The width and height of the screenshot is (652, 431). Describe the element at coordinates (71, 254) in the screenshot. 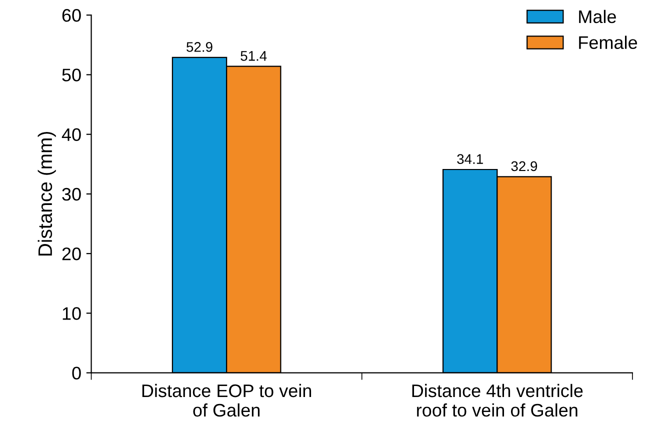

I see `y-tick-label: 20` at that location.